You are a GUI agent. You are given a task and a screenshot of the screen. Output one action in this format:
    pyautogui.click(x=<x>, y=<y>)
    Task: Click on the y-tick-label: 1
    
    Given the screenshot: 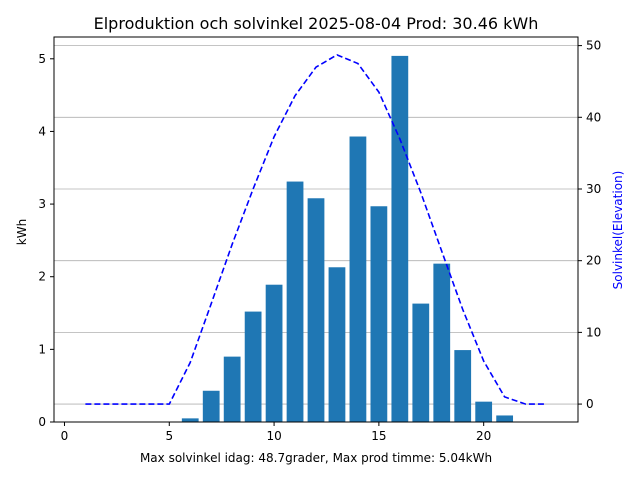 What is the action you would take?
    pyautogui.click(x=42, y=349)
    